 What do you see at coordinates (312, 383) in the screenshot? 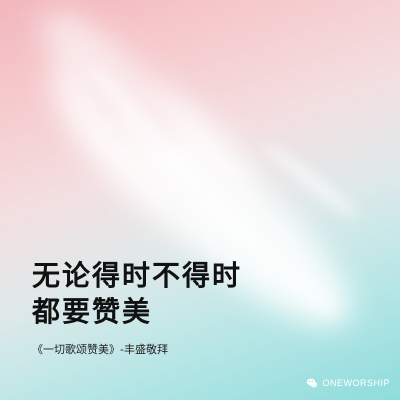
I see `wechat-icon` at bounding box center [312, 383].